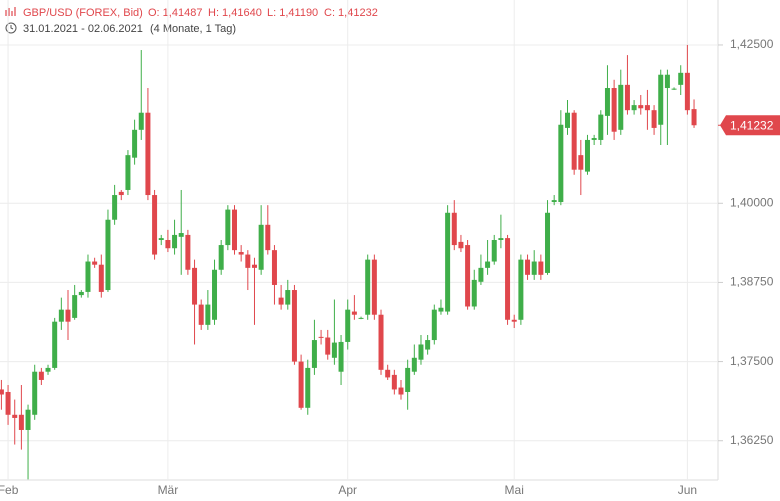 This screenshot has width=780, height=501. Describe the element at coordinates (175, 13) in the screenshot. I see `open: O: 1,41487` at that location.